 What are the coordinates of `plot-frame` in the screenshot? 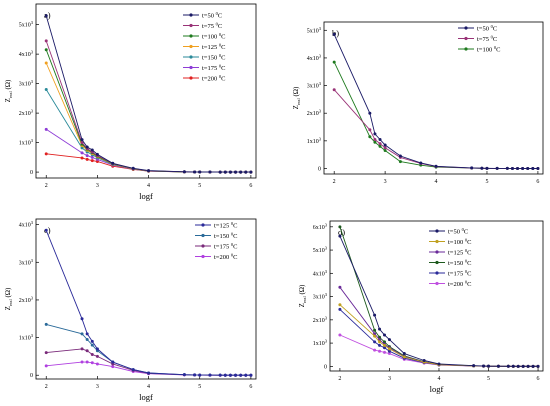 It's located at (436, 296).